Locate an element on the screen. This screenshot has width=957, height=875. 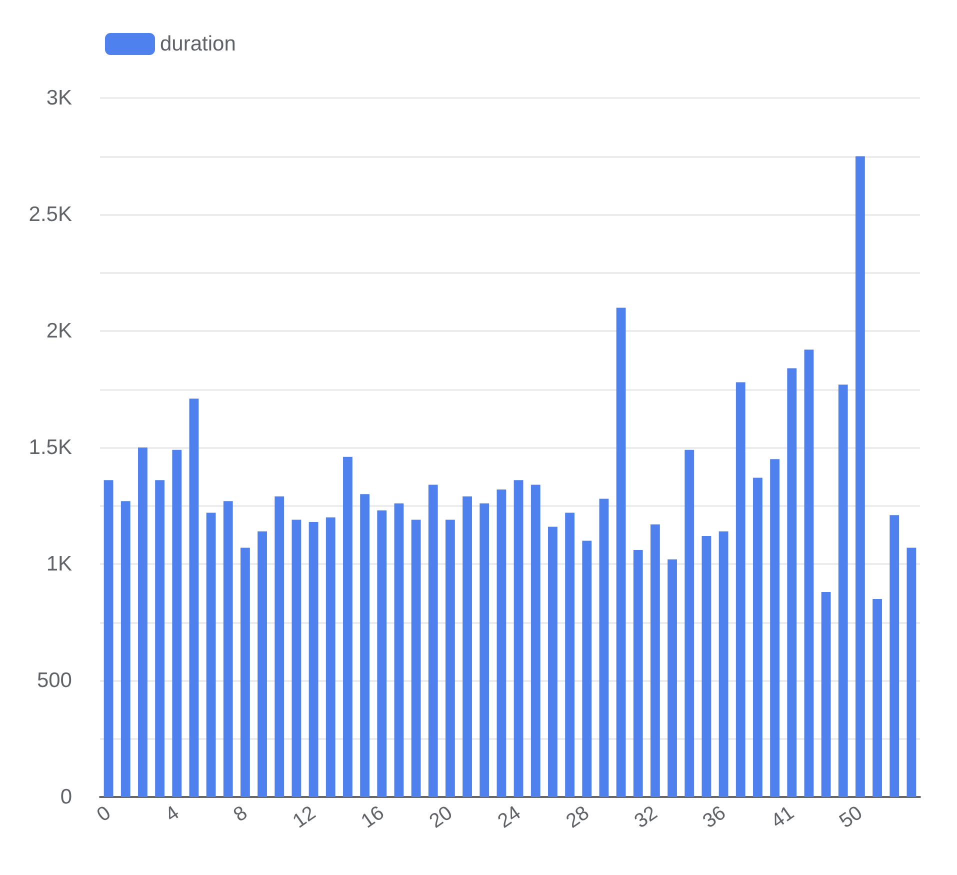
y-tick-label: 0 is located at coordinates (66, 797).